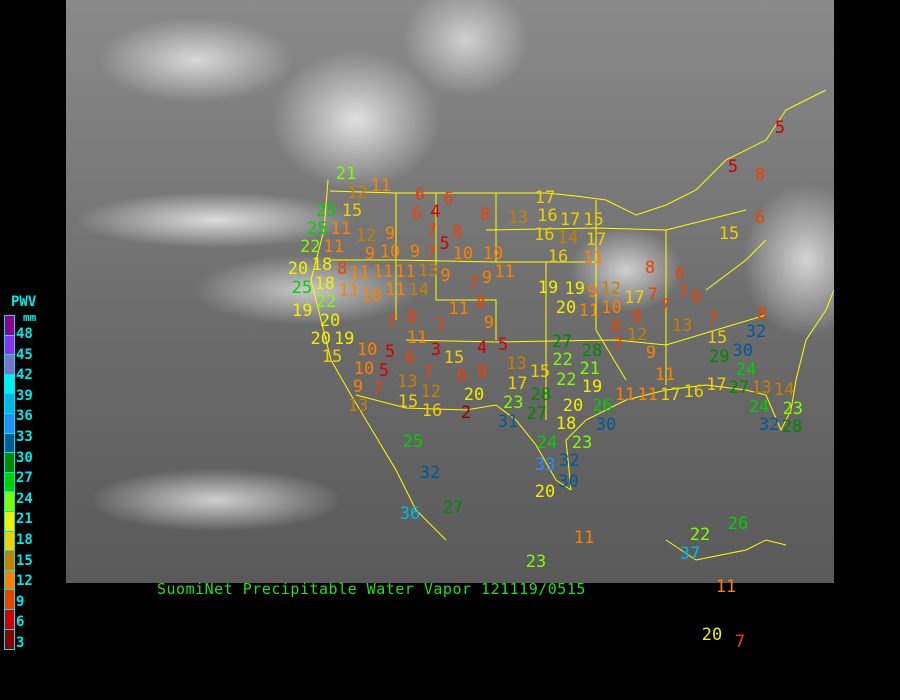 Image resolution: width=900 pixels, height=700 pixels. I want to click on west-coast, so click(378, 360).